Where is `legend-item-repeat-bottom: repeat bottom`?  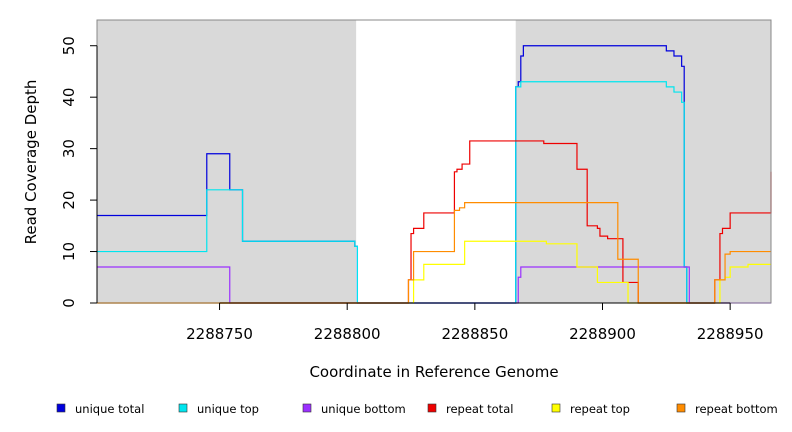
legend-item-repeat-bottom: repeat bottom is located at coordinates (727, 409).